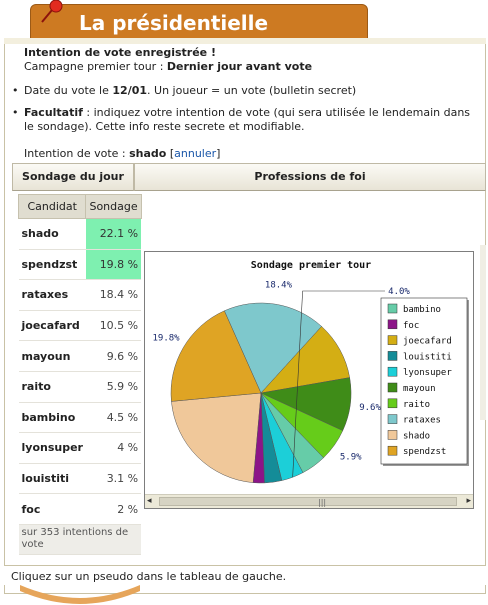 The image size is (488, 605). What do you see at coordinates (148, 153) in the screenshot?
I see `intention-value: shado` at bounding box center [148, 153].